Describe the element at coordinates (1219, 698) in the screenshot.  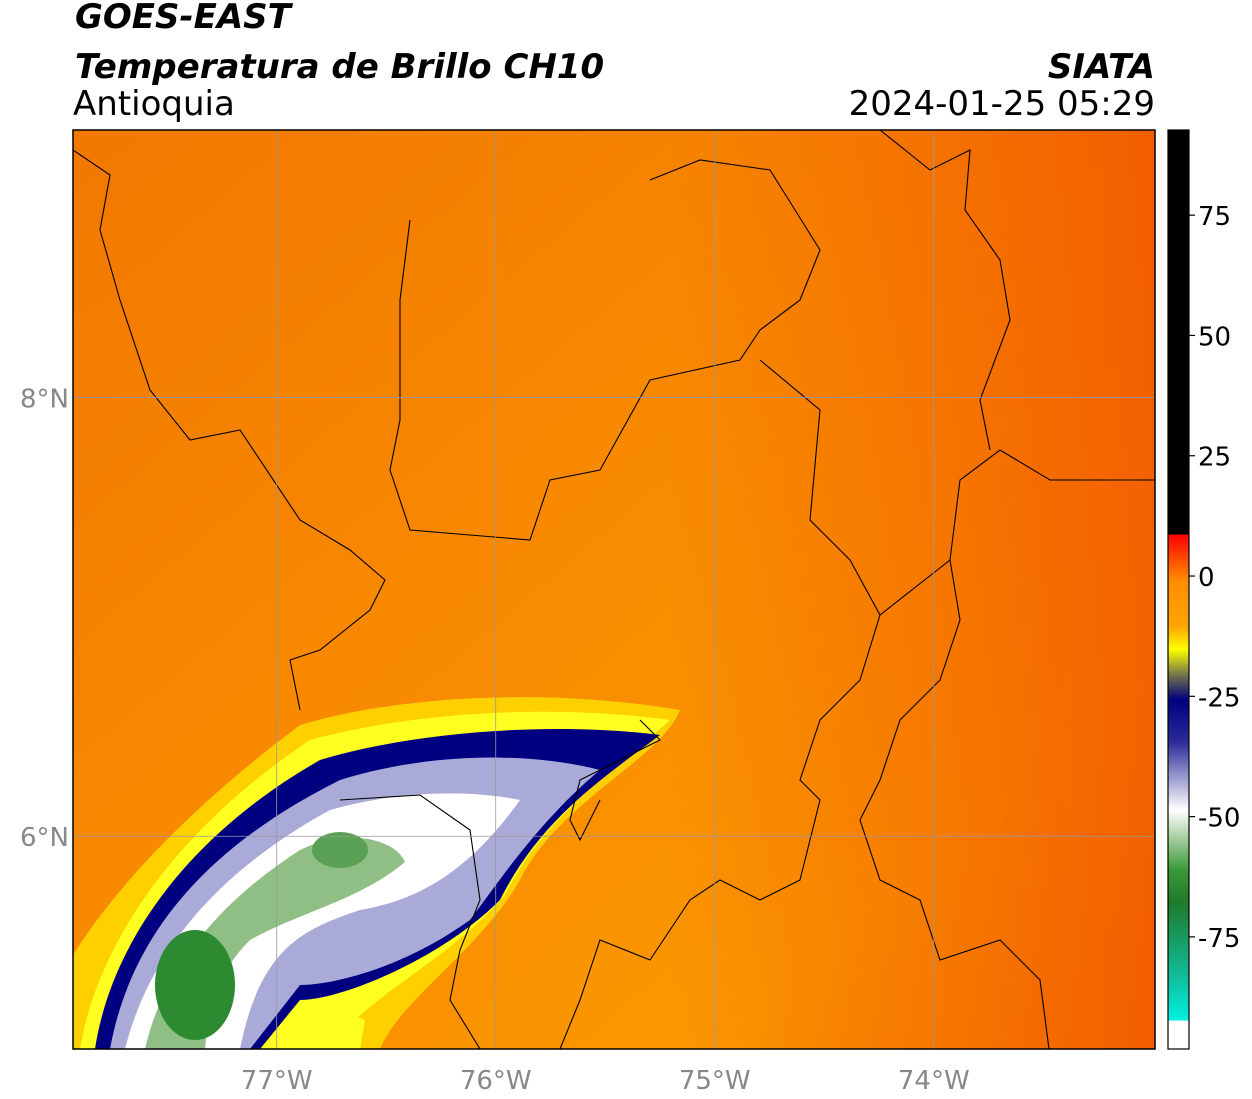
I see `colorbar-tick-label: -25` at that location.